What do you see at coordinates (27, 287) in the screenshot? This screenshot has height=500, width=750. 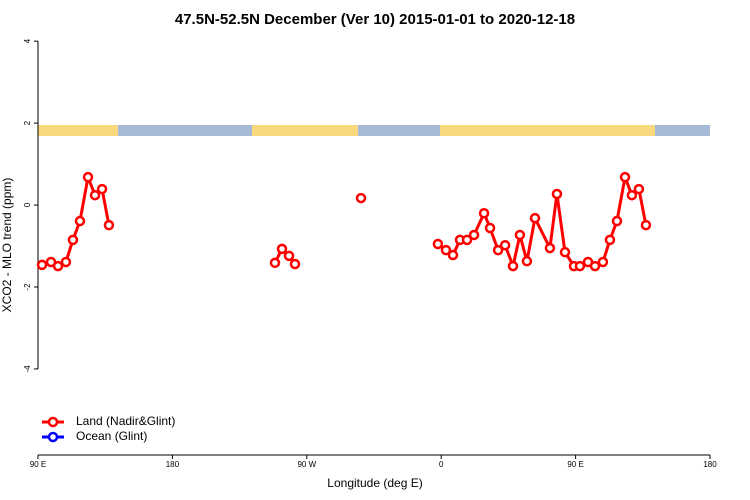 I see `y-tick-label: -2` at bounding box center [27, 287].